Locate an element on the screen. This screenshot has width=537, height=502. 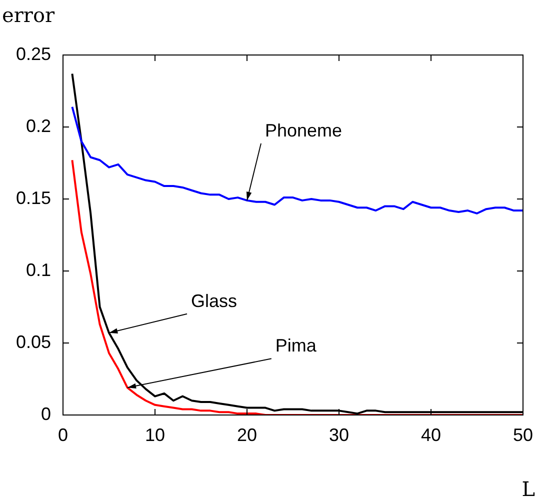
x-tick-label: 30 is located at coordinates (339, 434).